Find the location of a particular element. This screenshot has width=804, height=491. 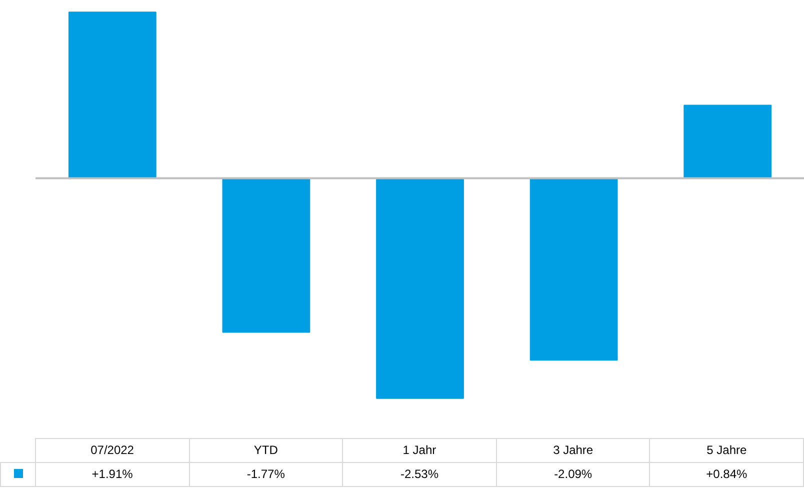

x-tick-label: 07/2022 is located at coordinates (113, 450).